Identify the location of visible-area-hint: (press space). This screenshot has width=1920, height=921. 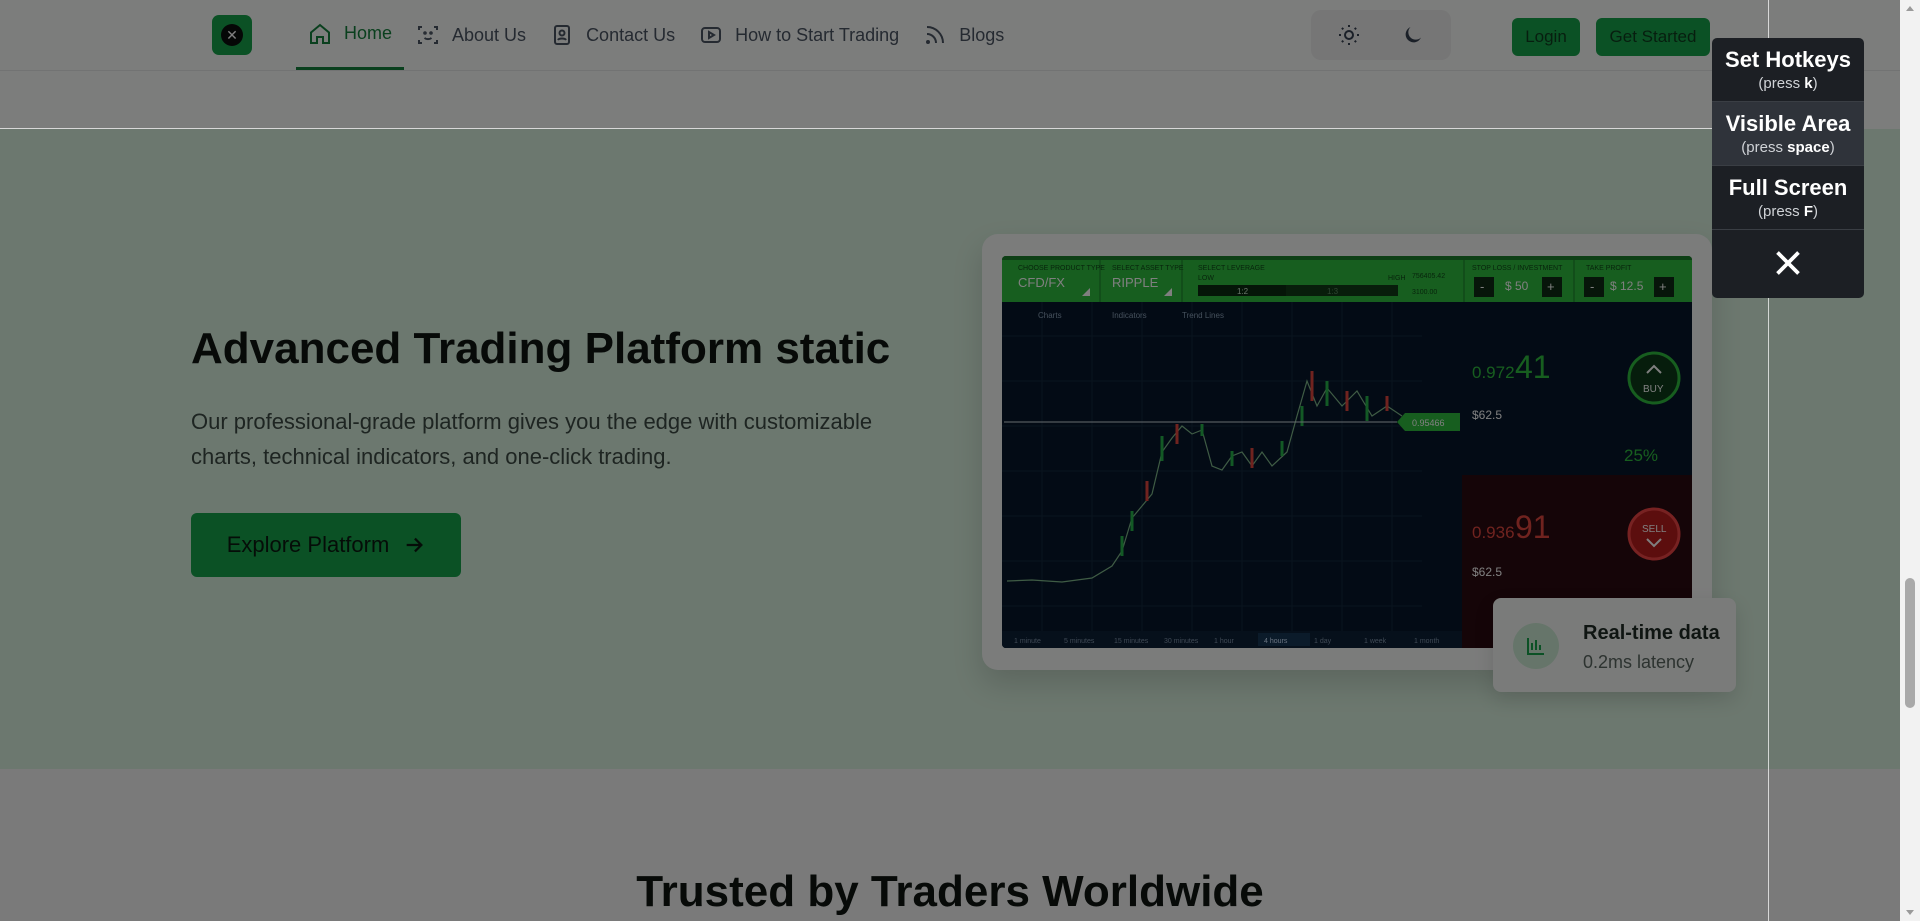
(1788, 147).